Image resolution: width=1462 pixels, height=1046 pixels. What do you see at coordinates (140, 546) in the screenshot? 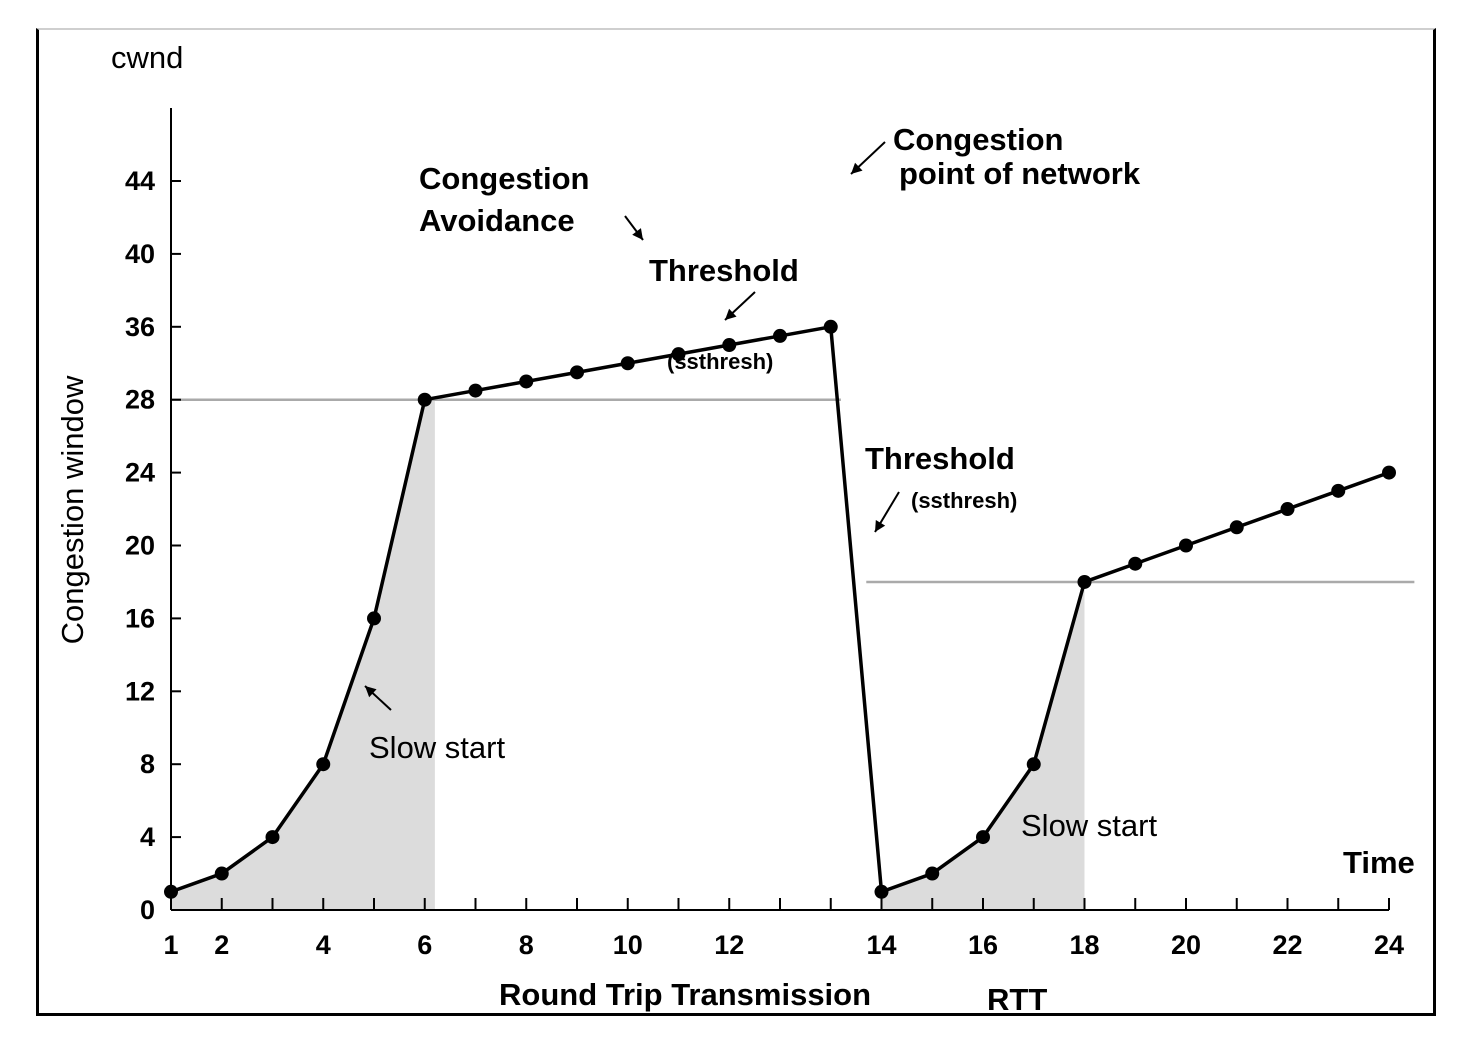
I see `y-tick-label: 20` at bounding box center [140, 546].